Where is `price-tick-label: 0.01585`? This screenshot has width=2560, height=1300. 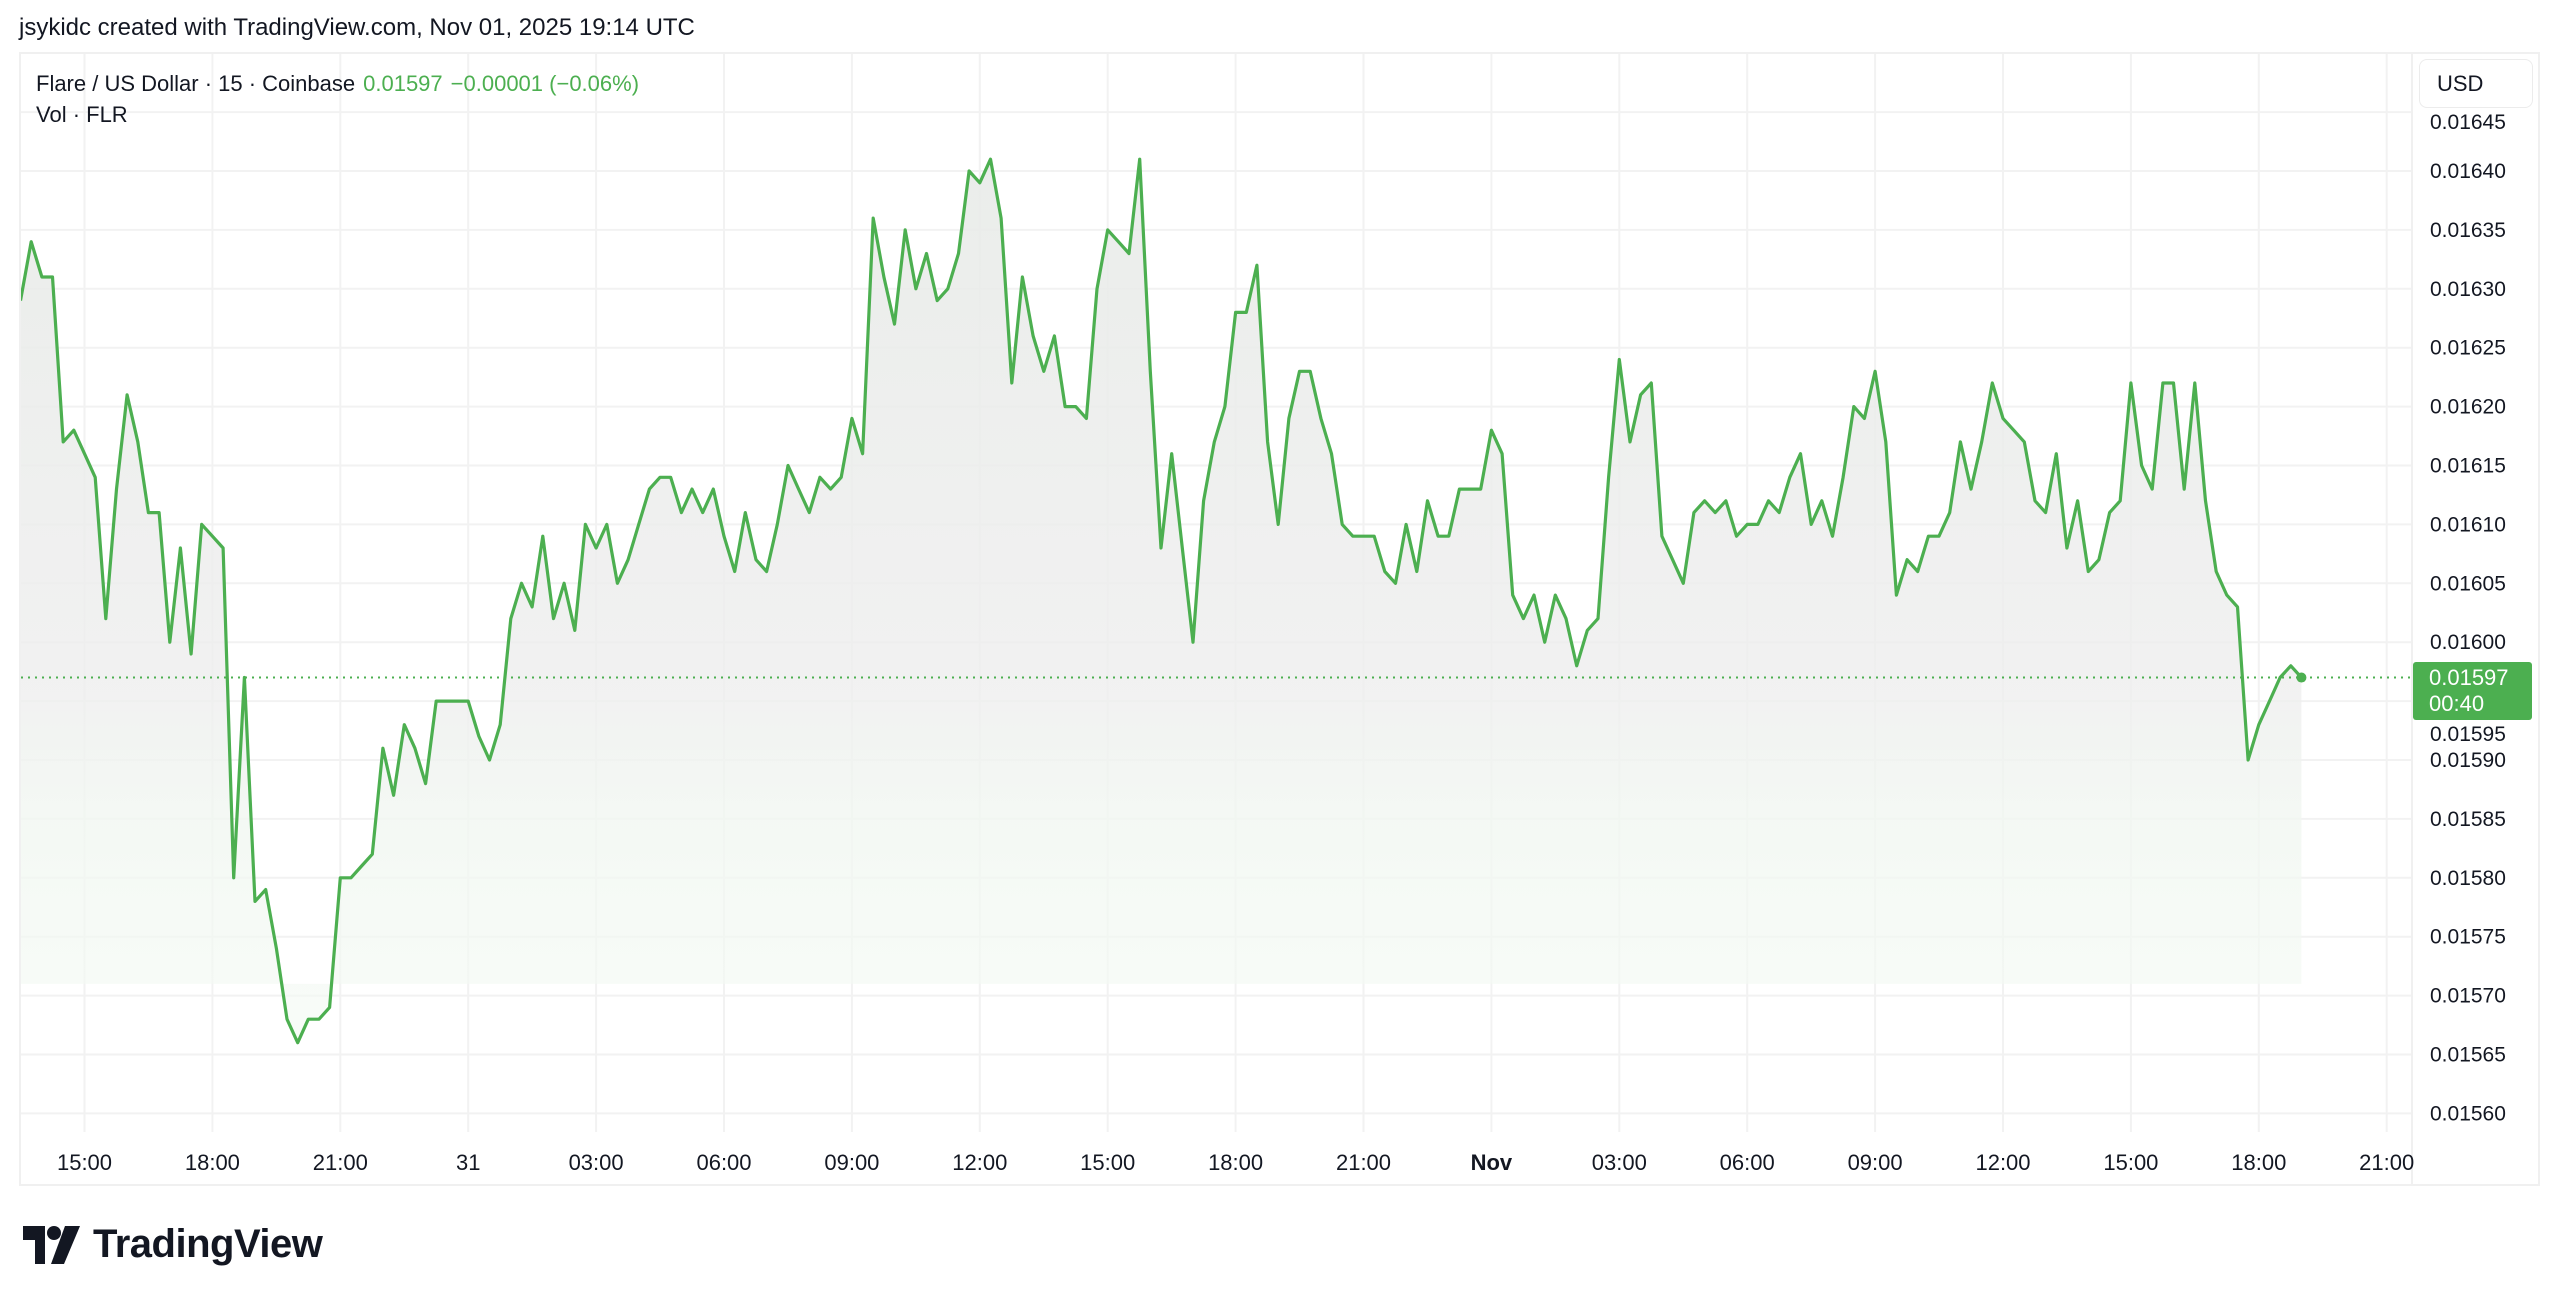
price-tick-label: 0.01585 is located at coordinates (2468, 819).